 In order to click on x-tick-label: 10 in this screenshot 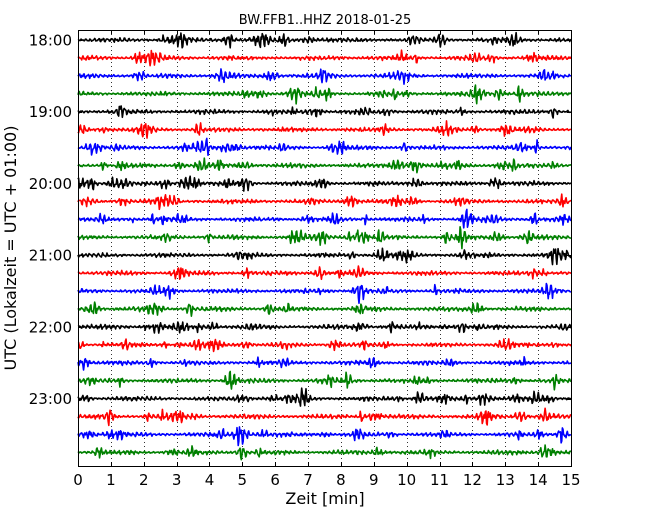, I will do `click(406, 480)`.